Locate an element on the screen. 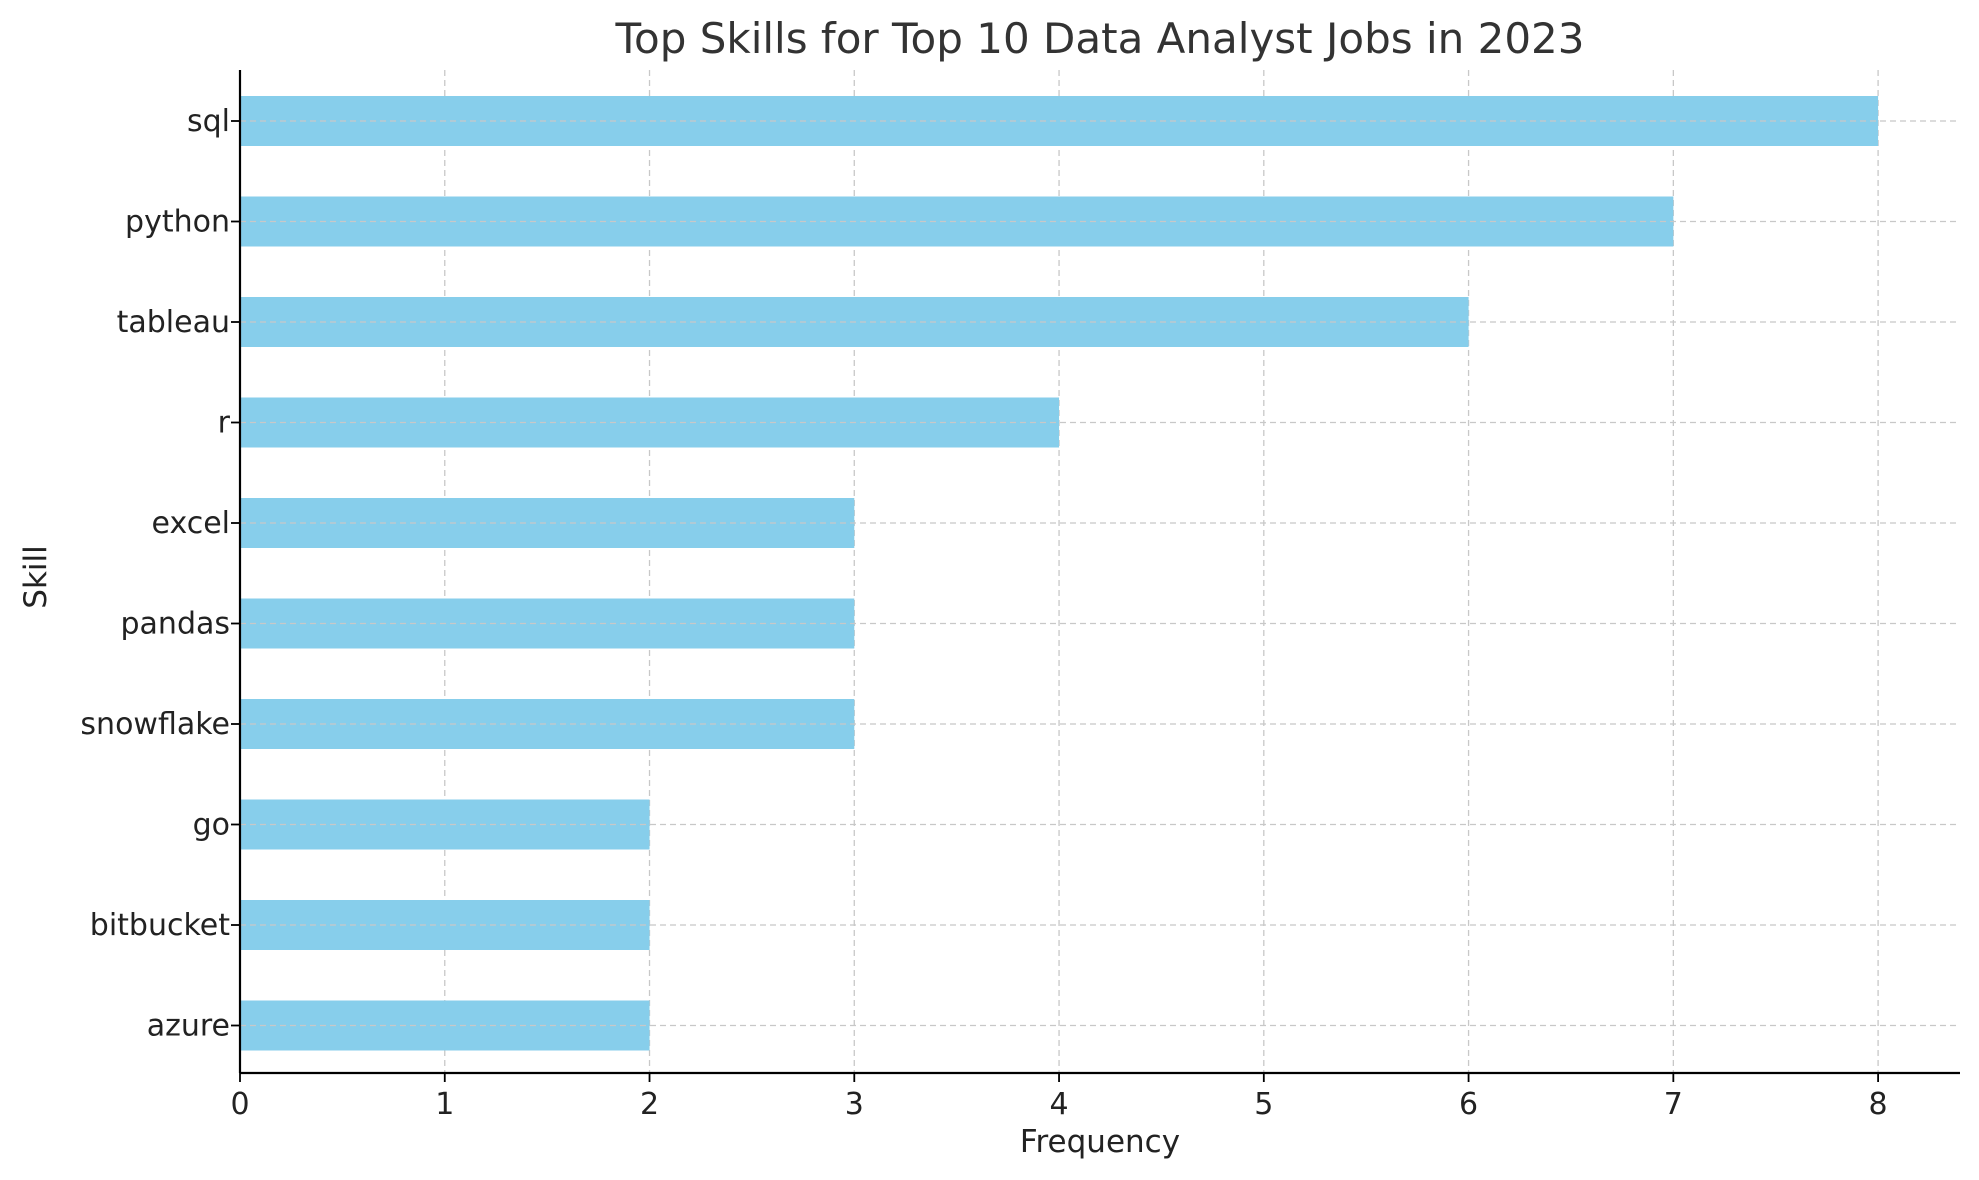 The width and height of the screenshot is (1979, 1180). y-tick-label-bitbucket: bitbucket is located at coordinates (160, 925).